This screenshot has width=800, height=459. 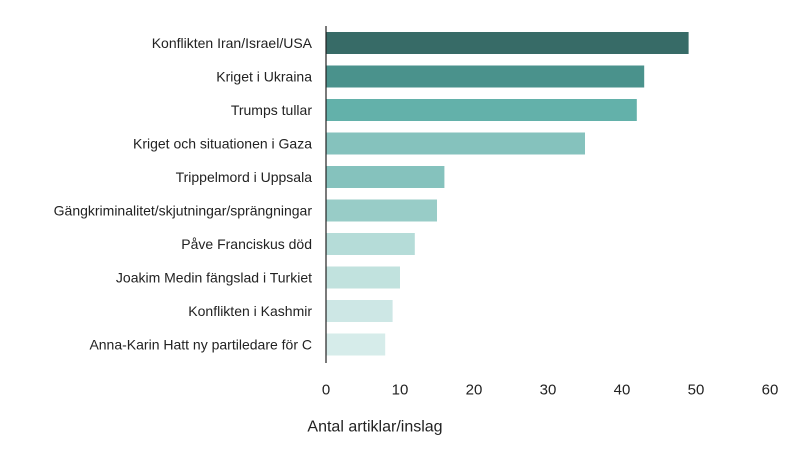 What do you see at coordinates (264, 77) in the screenshot?
I see `category-label-2: Kriget i Ukraina` at bounding box center [264, 77].